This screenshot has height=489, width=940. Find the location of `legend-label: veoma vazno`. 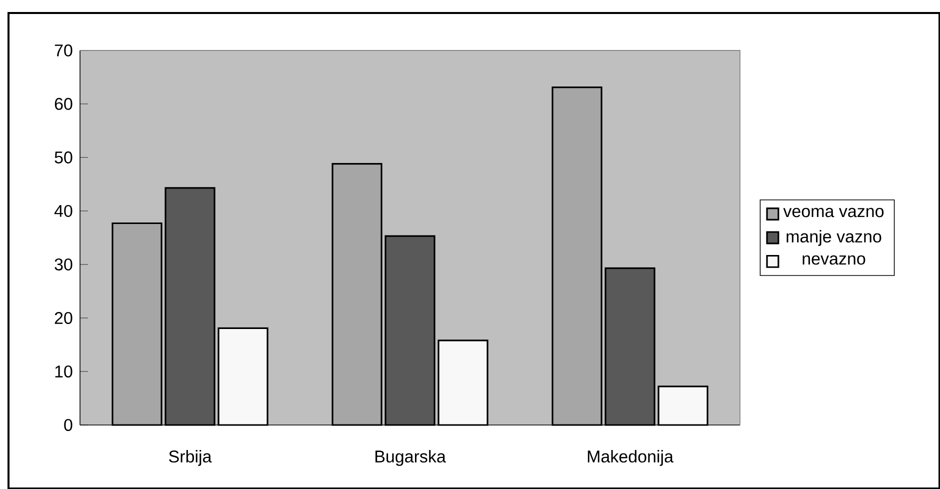

legend-label: veoma vazno is located at coordinates (833, 213).